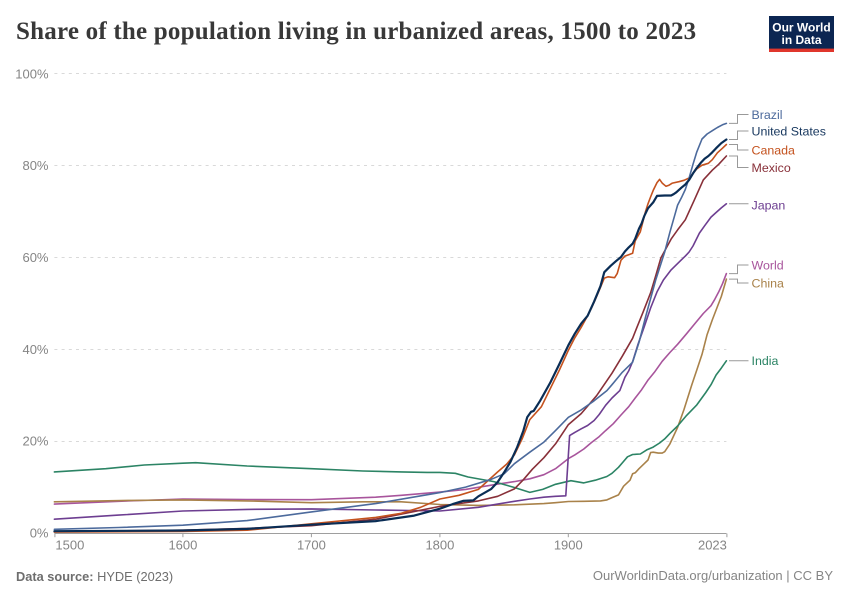 This screenshot has height=600, width=850. I want to click on svg-text: Our World, so click(801, 28).